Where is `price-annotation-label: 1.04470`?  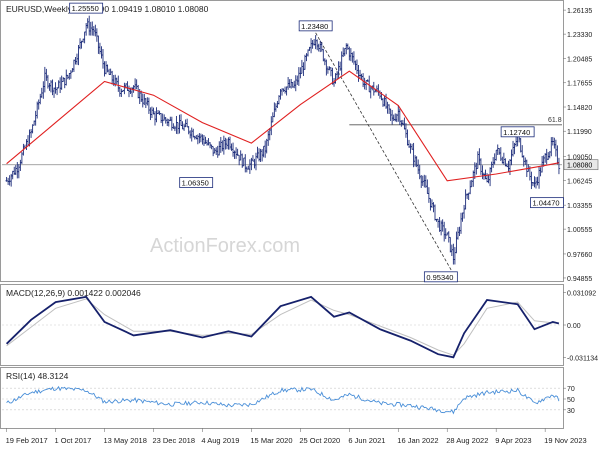
price-annotation-label: 1.04470 is located at coordinates (545, 203).